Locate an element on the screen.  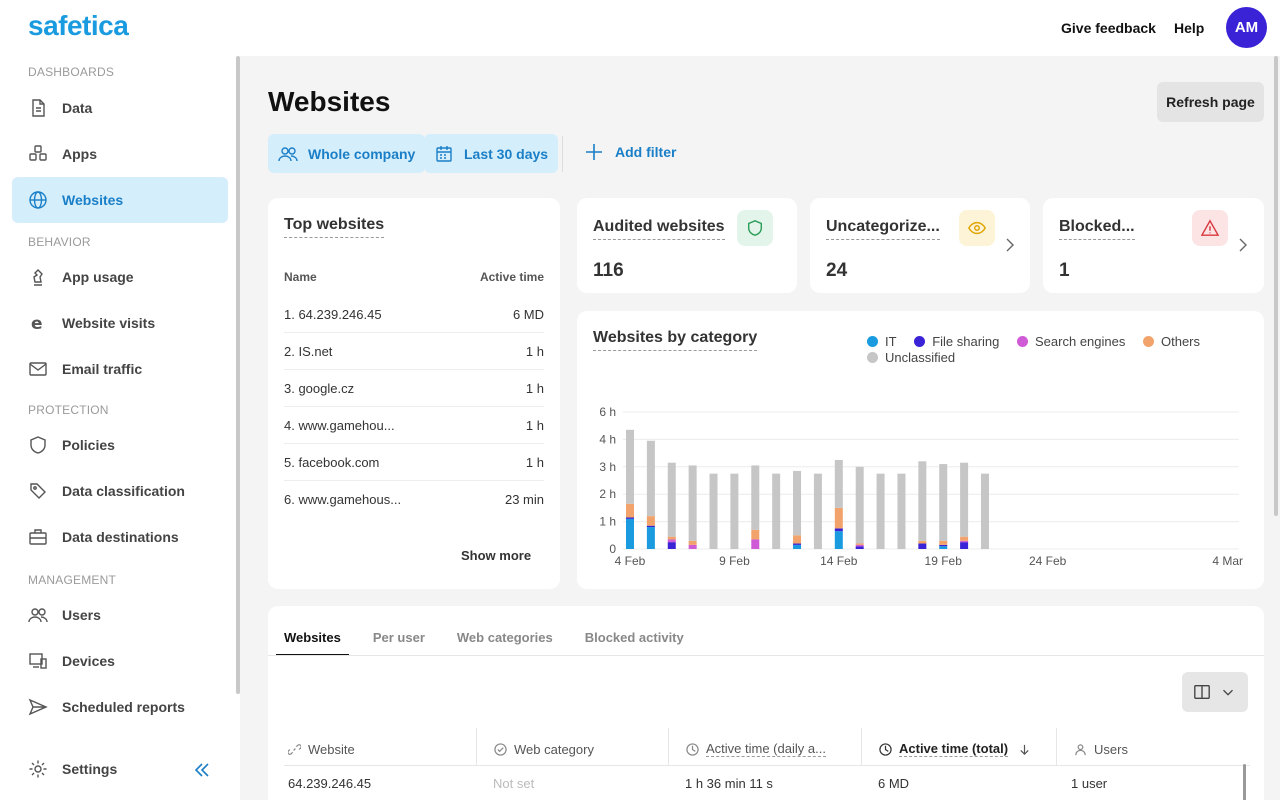
audited-websites-card: Audited websites 116 is located at coordinates (687, 245).